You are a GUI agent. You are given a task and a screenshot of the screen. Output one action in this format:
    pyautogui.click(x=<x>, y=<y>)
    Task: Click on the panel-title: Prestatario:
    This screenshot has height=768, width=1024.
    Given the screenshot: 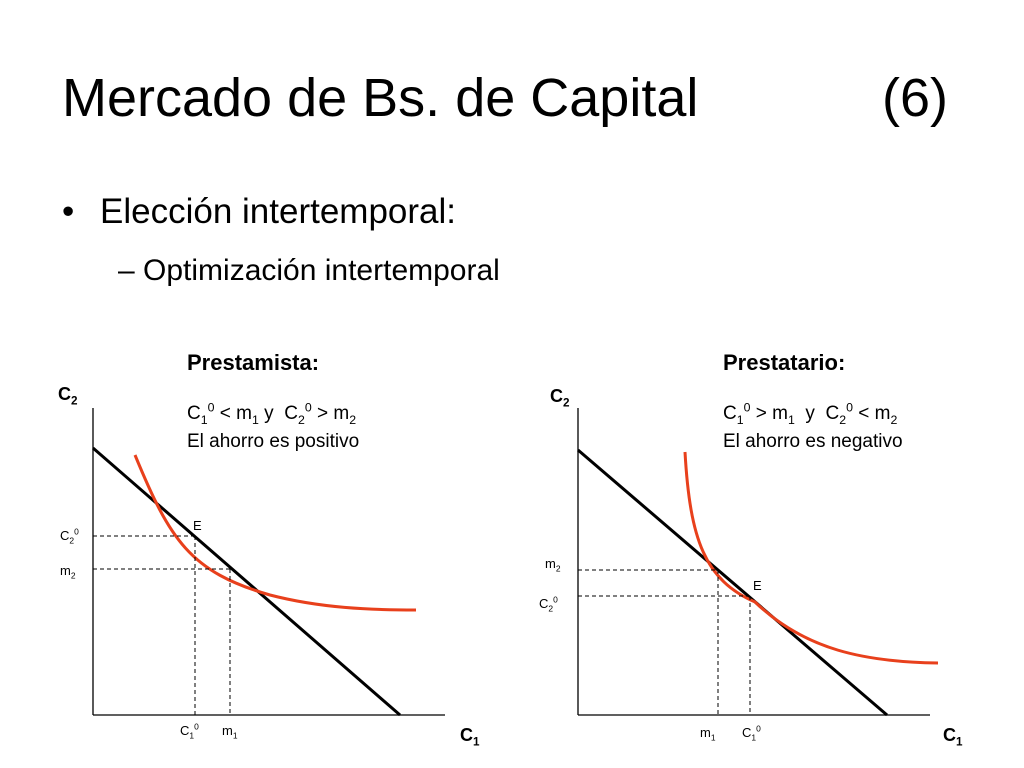 What is the action you would take?
    pyautogui.click(x=784, y=362)
    